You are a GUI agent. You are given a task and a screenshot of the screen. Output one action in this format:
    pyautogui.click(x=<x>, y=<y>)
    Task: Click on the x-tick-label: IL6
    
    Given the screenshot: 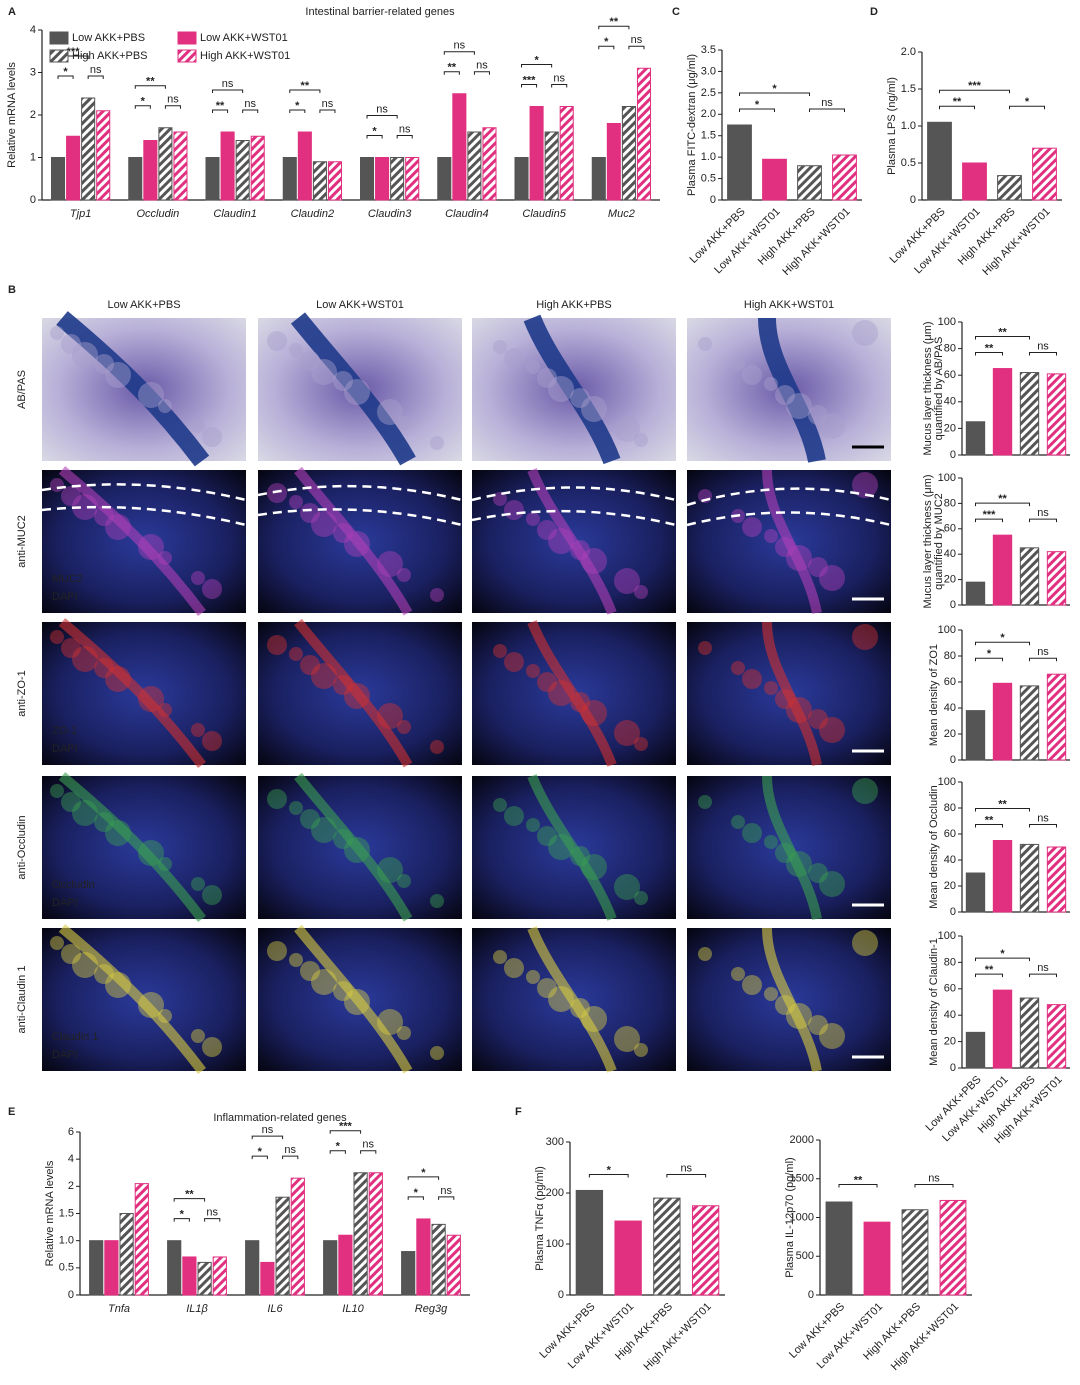 What is the action you would take?
    pyautogui.click(x=275, y=1309)
    